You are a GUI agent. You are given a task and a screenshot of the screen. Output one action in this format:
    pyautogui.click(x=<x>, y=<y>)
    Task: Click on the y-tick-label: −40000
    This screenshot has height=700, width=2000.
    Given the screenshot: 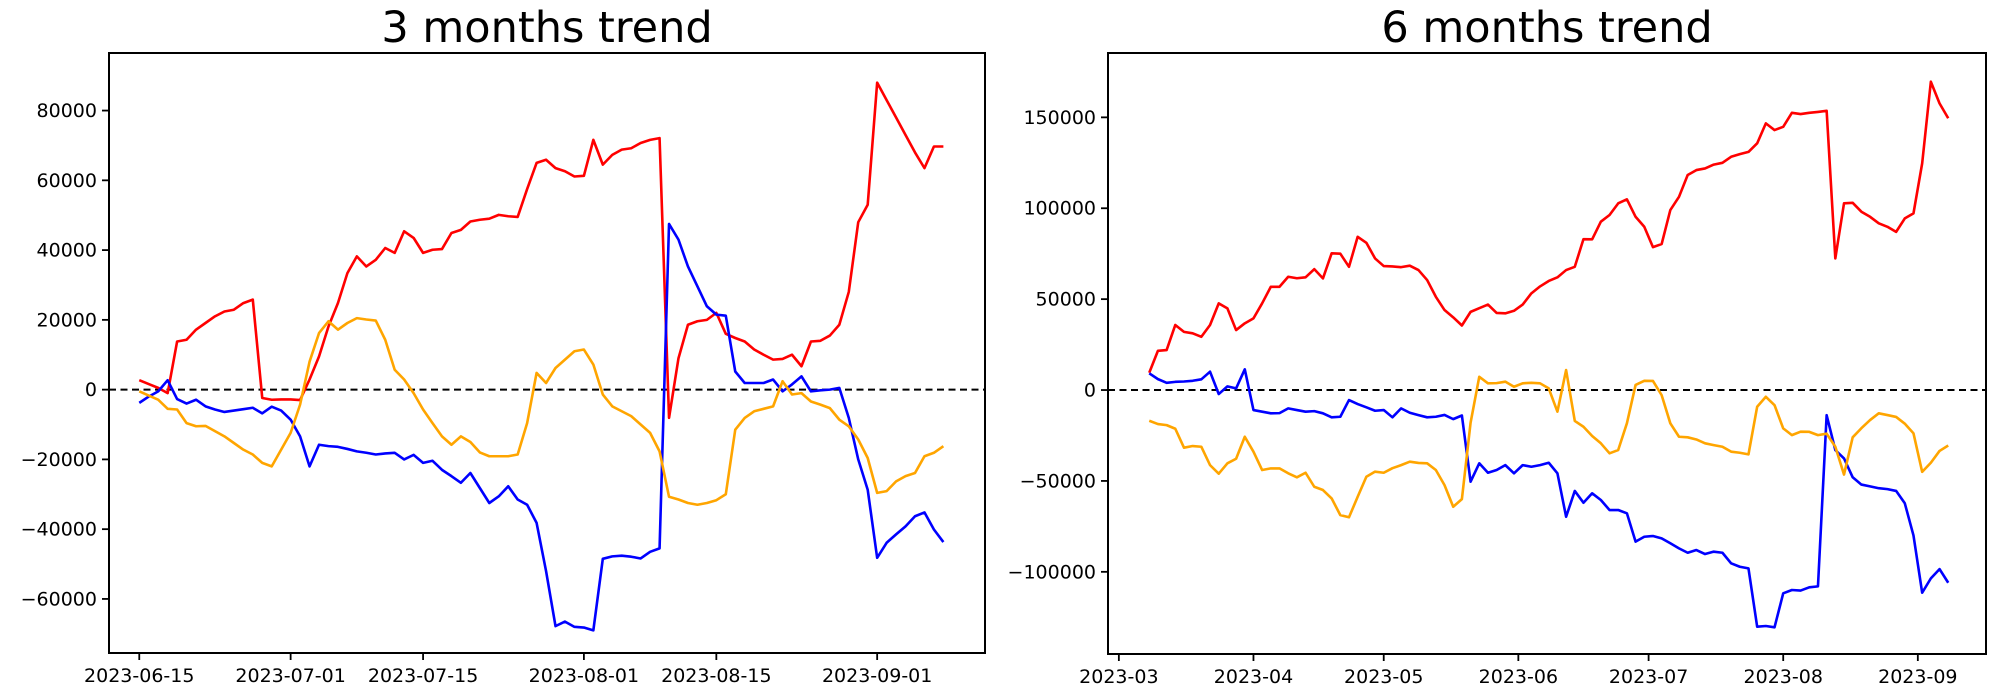 What is the action you would take?
    pyautogui.click(x=59, y=530)
    